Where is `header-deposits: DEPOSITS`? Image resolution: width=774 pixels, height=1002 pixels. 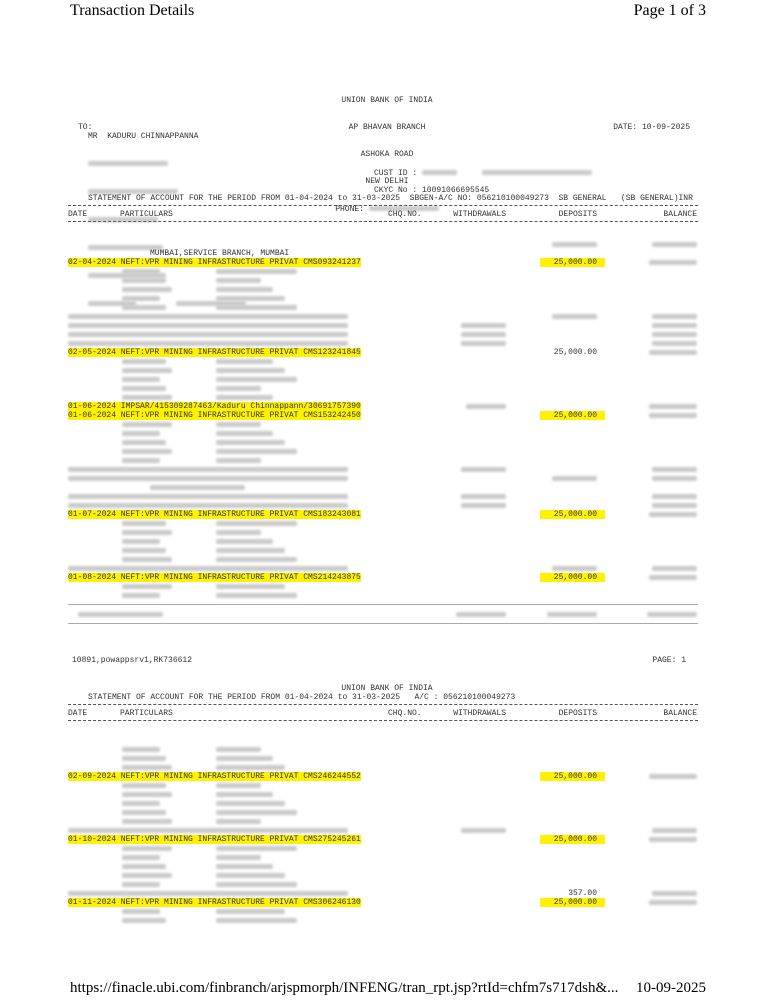 header-deposits: DEPOSITS is located at coordinates (577, 713).